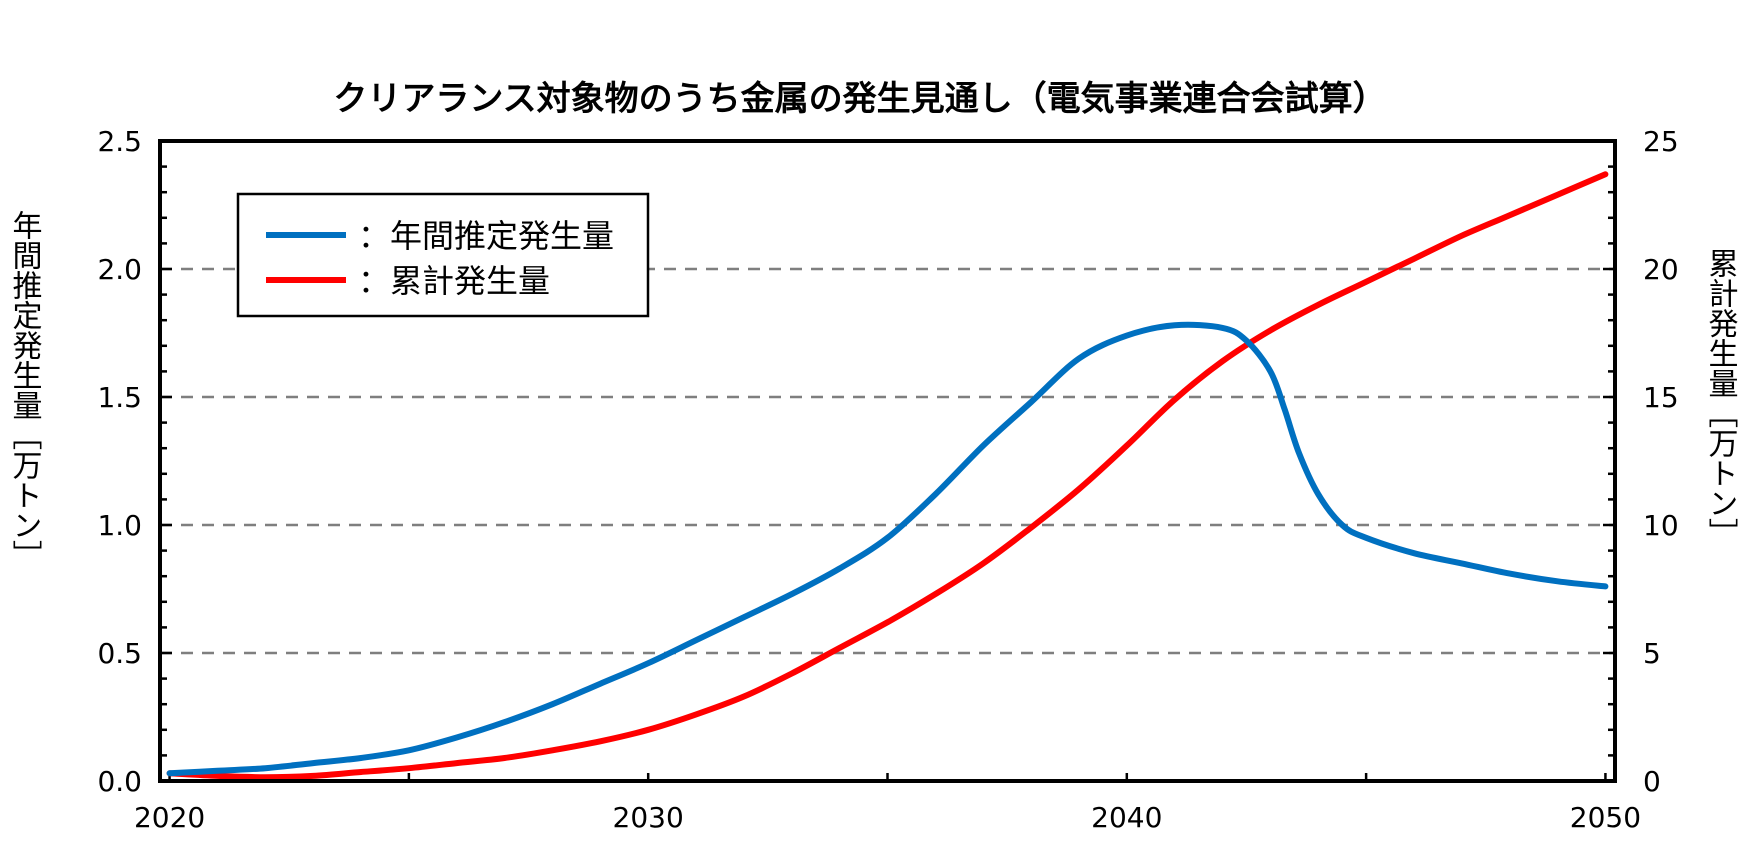 This screenshot has width=1742, height=845. What do you see at coordinates (1721, 398) in the screenshot?
I see `y2-axis-label: 累計発生量［万トン］` at bounding box center [1721, 398].